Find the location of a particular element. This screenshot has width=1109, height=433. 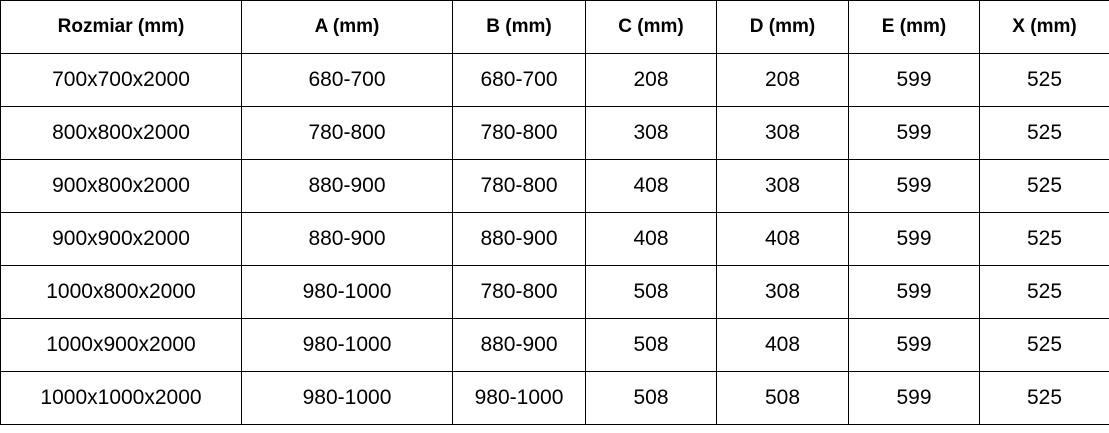

column-header: Rozmiar (mm) is located at coordinates (121, 27).